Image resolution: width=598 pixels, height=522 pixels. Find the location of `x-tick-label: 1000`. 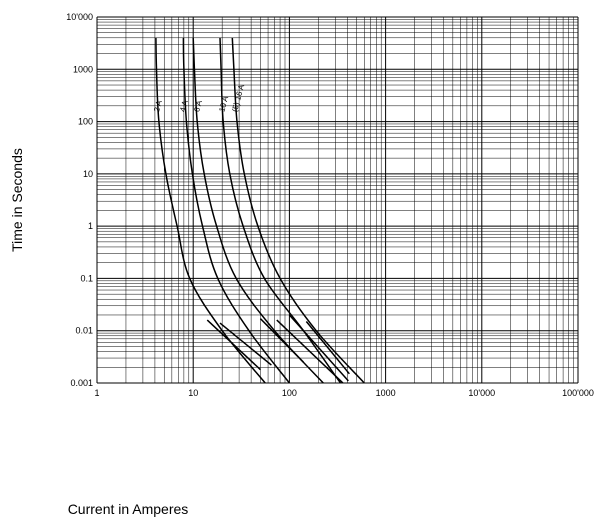

x-tick-label: 1000 is located at coordinates (386, 393).